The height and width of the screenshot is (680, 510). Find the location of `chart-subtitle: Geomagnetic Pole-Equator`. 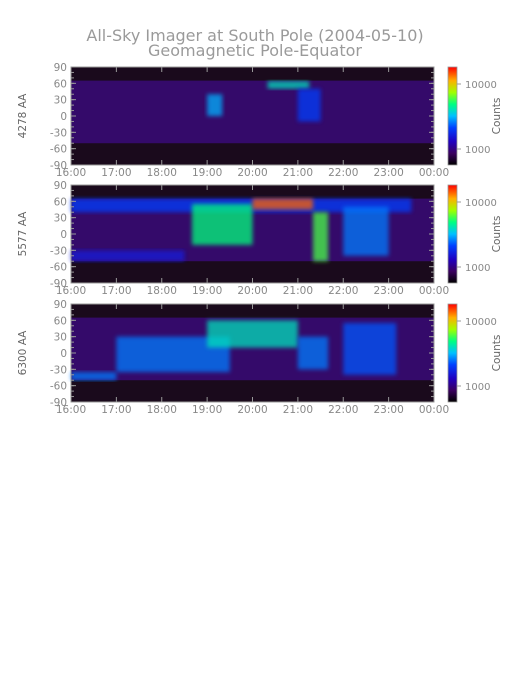

chart-subtitle: Geomagnetic Pole-Equator is located at coordinates (255, 50).